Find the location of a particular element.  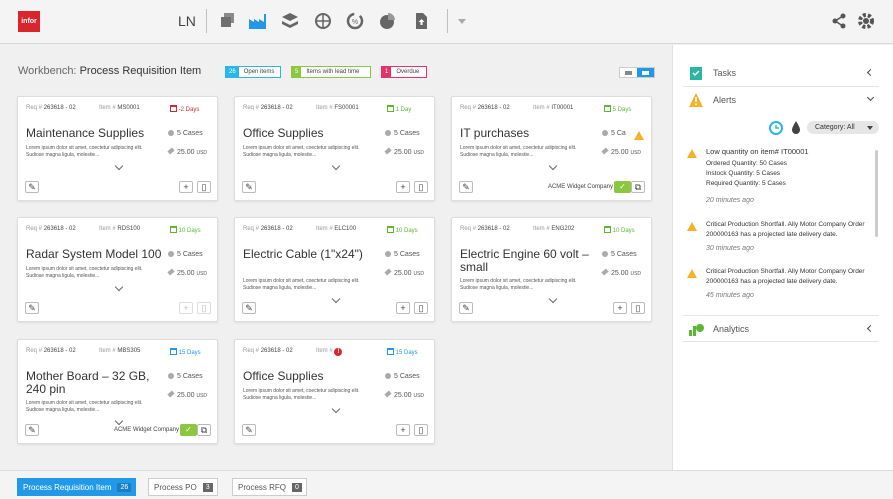

app-header: infor LN % is located at coordinates (446, 22).